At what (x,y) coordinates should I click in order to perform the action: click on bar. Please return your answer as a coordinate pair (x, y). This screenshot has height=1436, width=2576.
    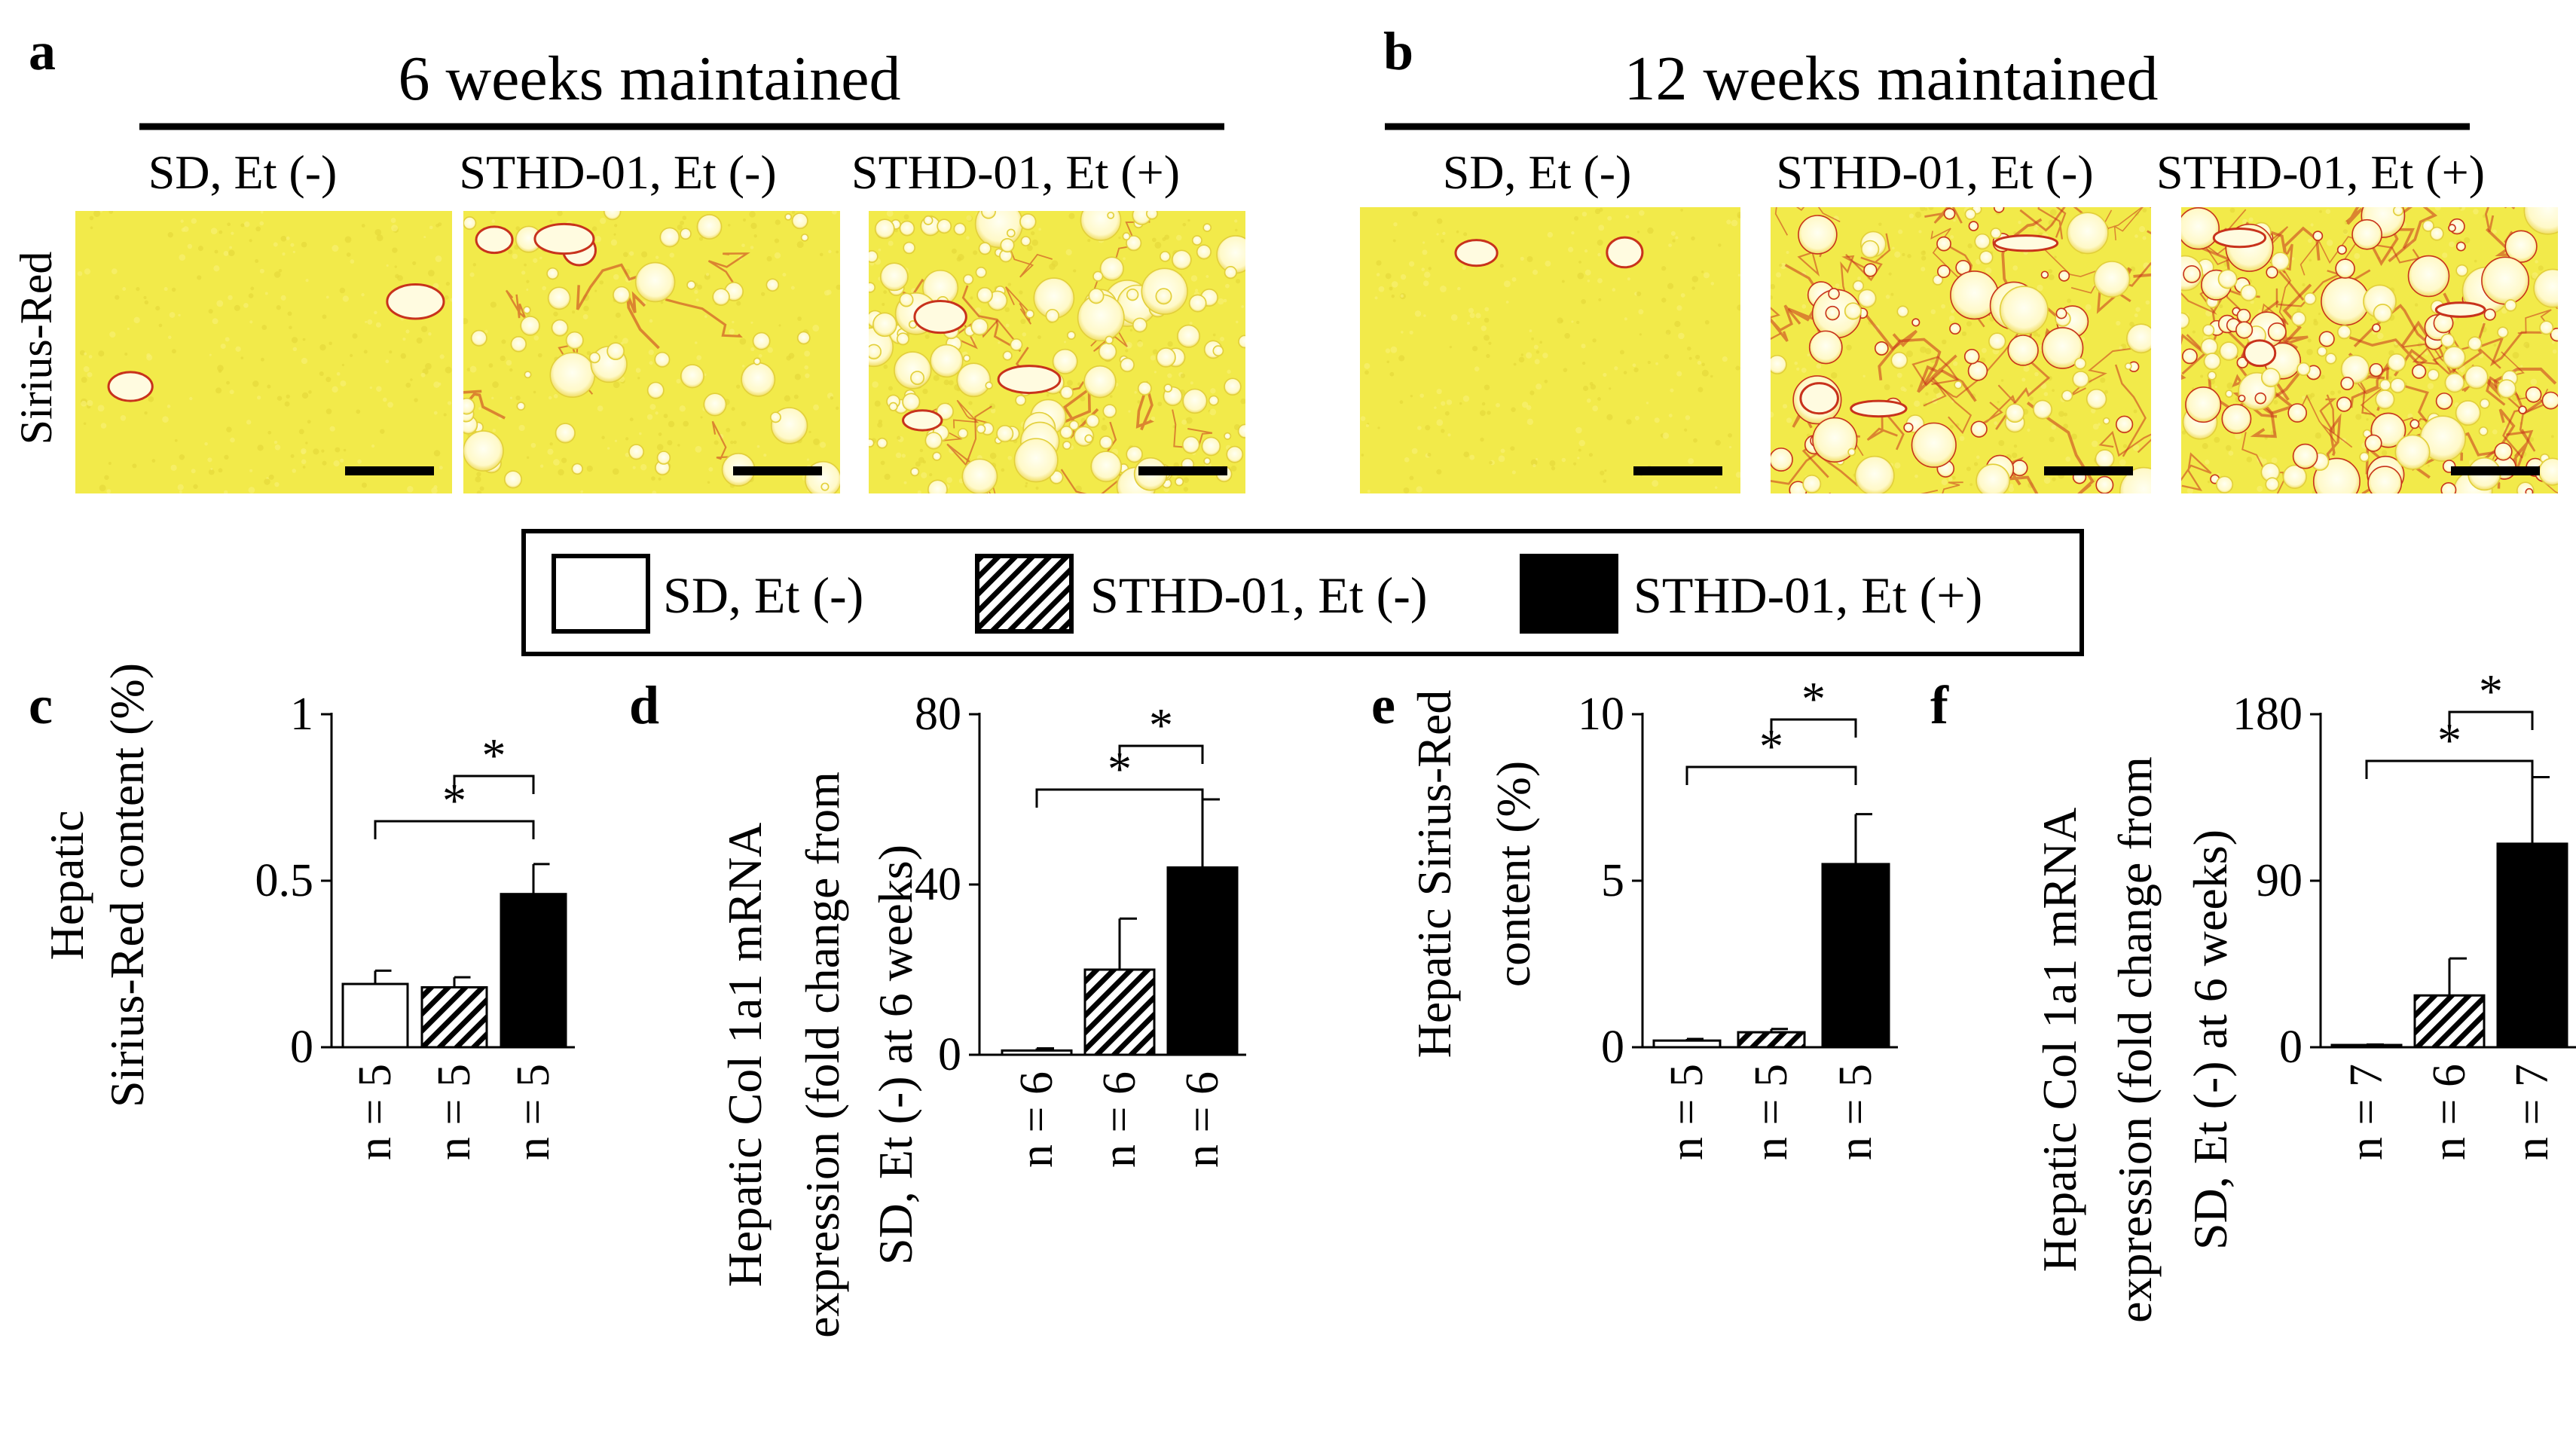
    Looking at the image, I should click on (1771, 1040).